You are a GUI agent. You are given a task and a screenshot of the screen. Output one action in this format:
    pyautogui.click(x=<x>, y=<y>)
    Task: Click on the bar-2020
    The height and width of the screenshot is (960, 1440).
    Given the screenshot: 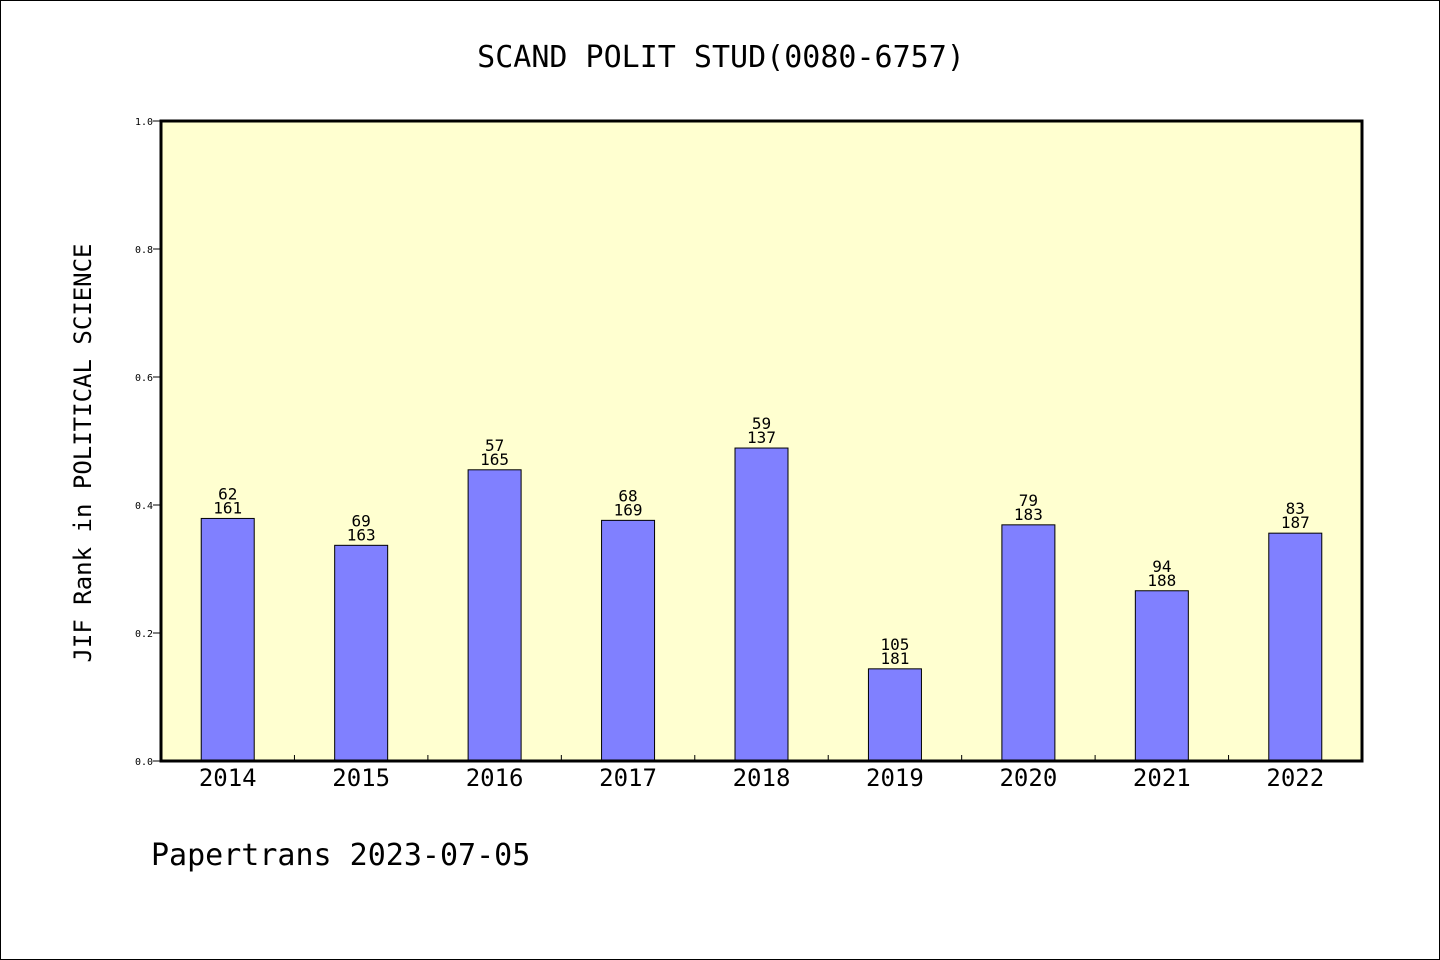 What is the action you would take?
    pyautogui.click(x=1028, y=643)
    